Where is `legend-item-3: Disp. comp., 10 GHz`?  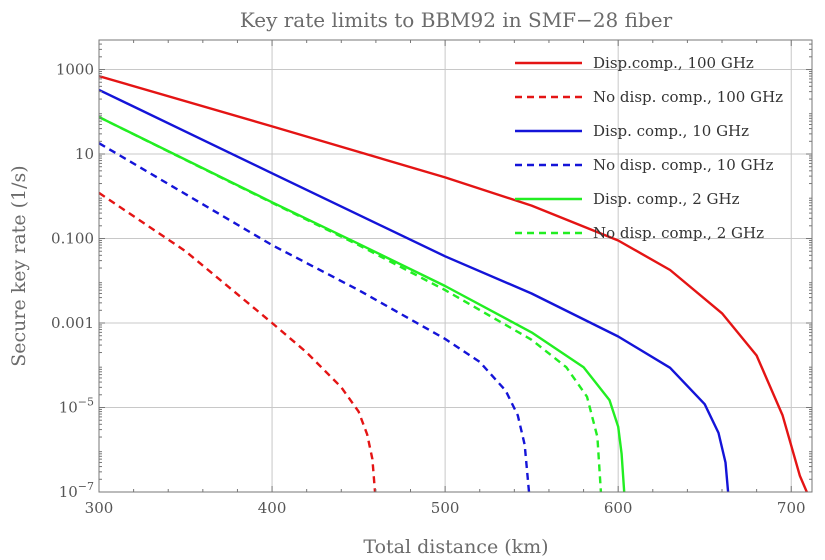
legend-item-3: Disp. comp., 10 GHz is located at coordinates (632, 131).